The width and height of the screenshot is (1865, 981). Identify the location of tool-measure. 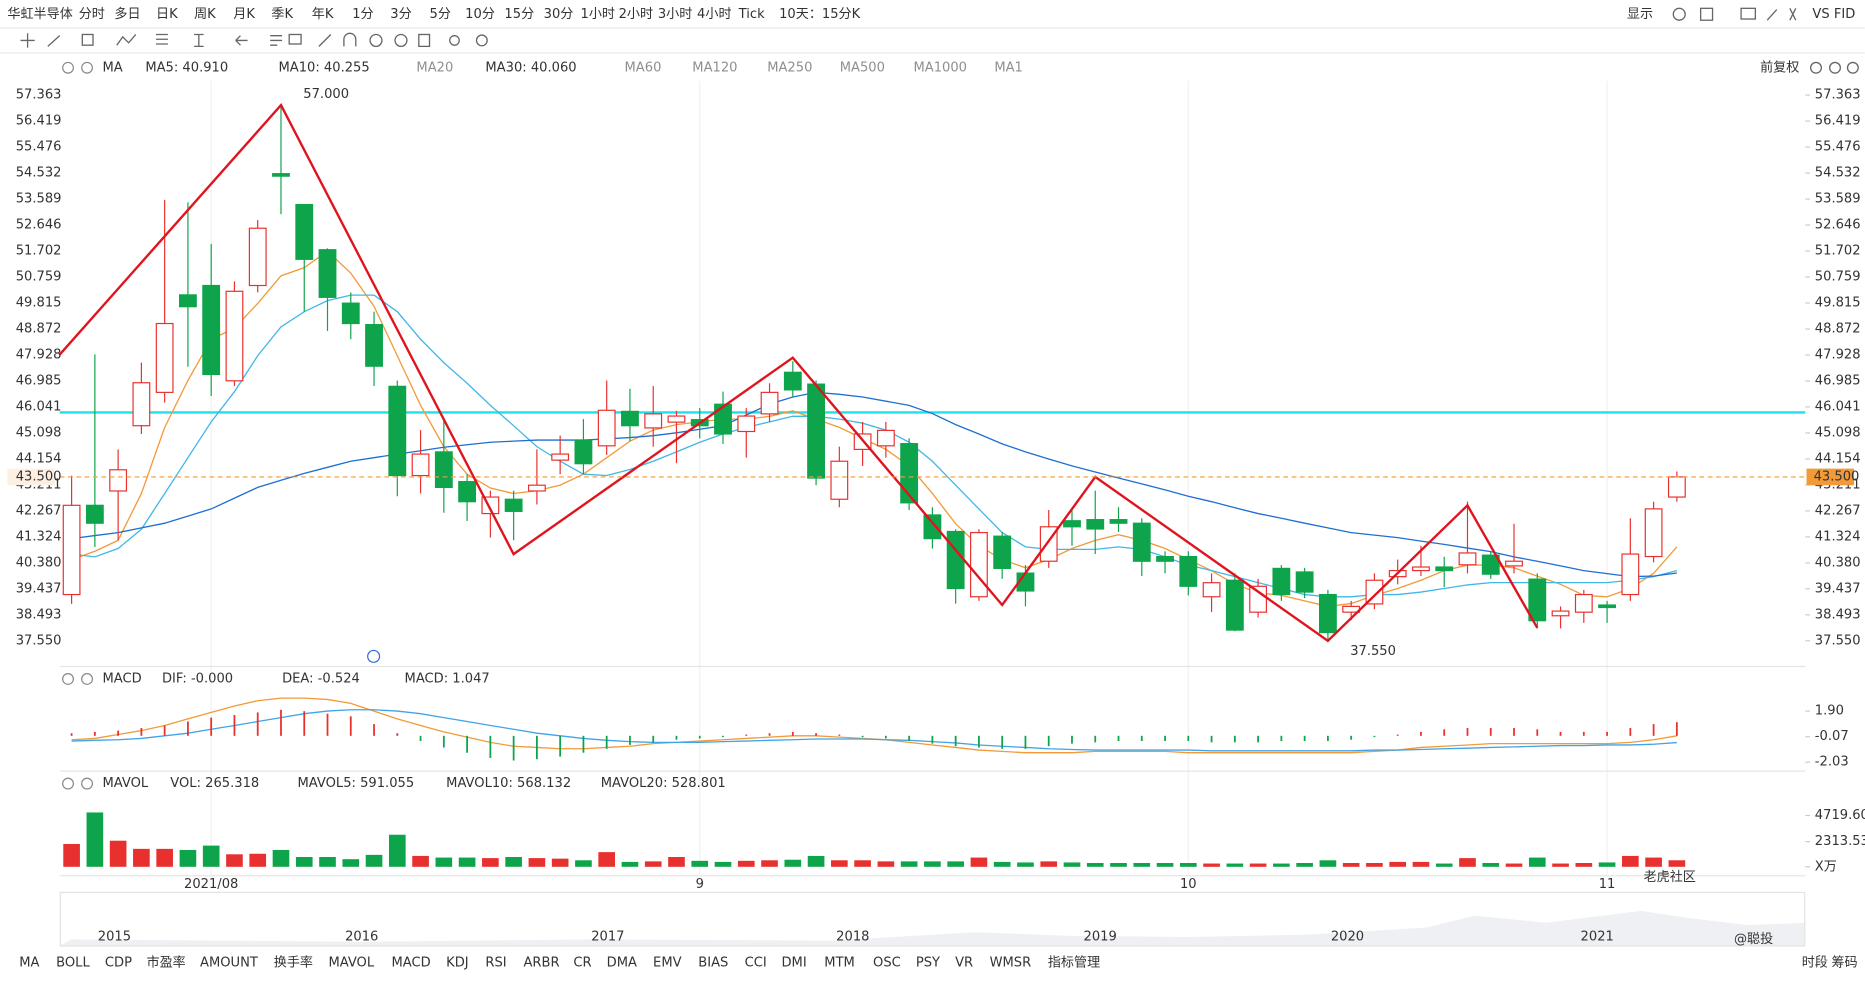
(199, 40).